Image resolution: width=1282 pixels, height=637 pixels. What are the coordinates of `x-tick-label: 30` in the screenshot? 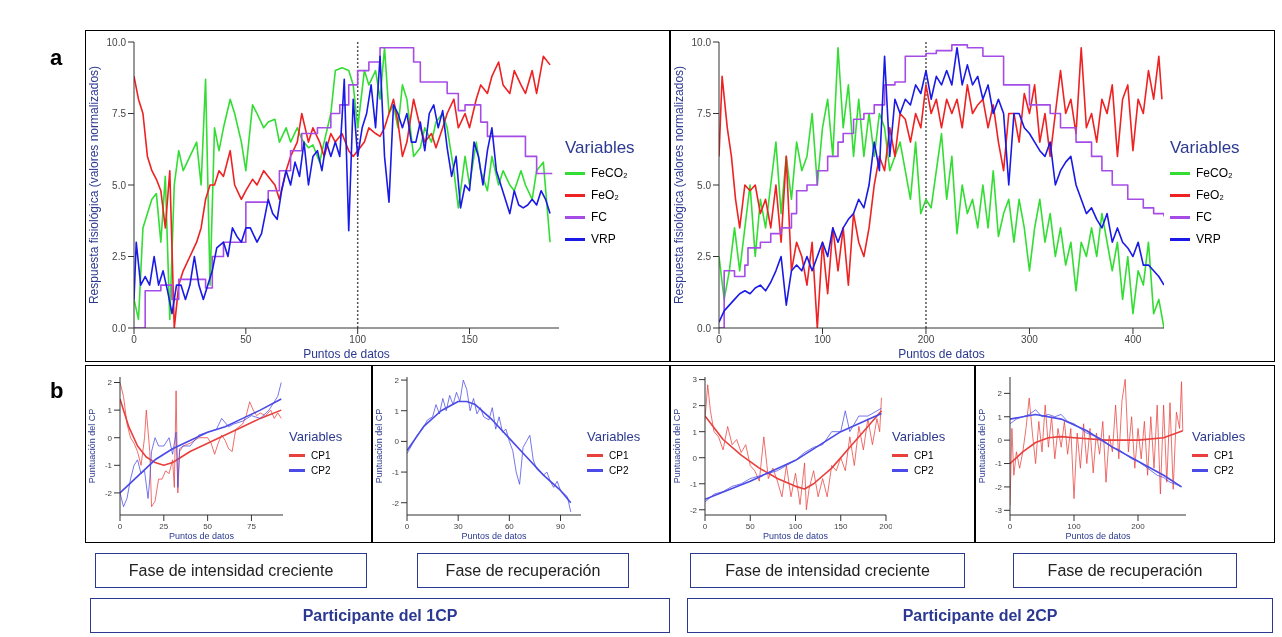 It's located at (458, 526).